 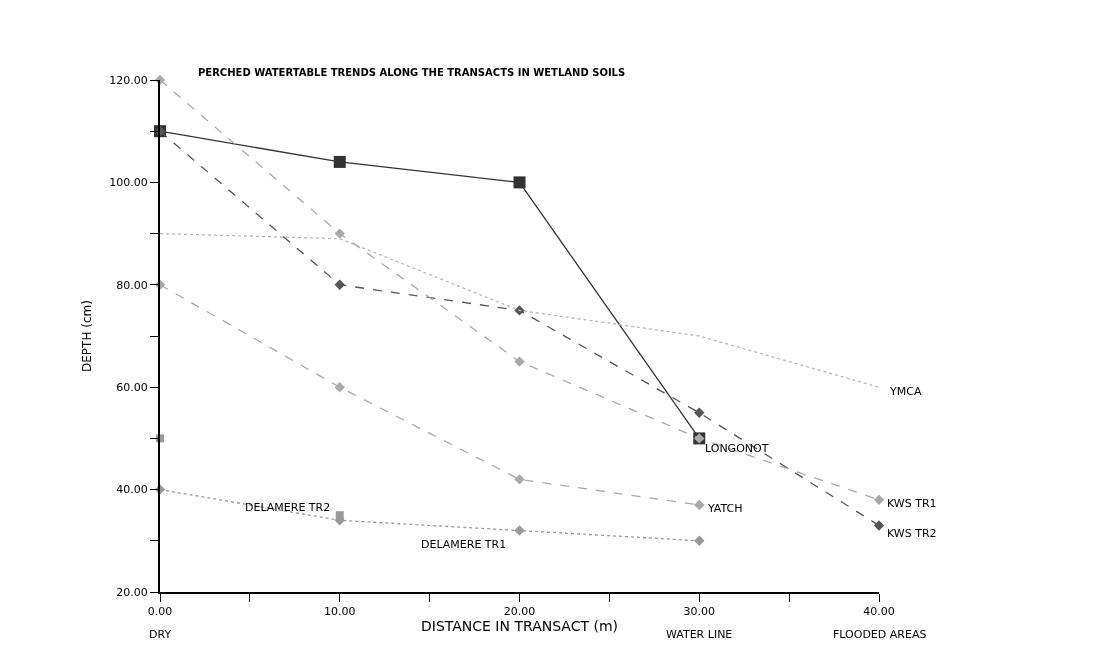 I want to click on series-label: DELAMERE TR2, so click(x=288, y=507).